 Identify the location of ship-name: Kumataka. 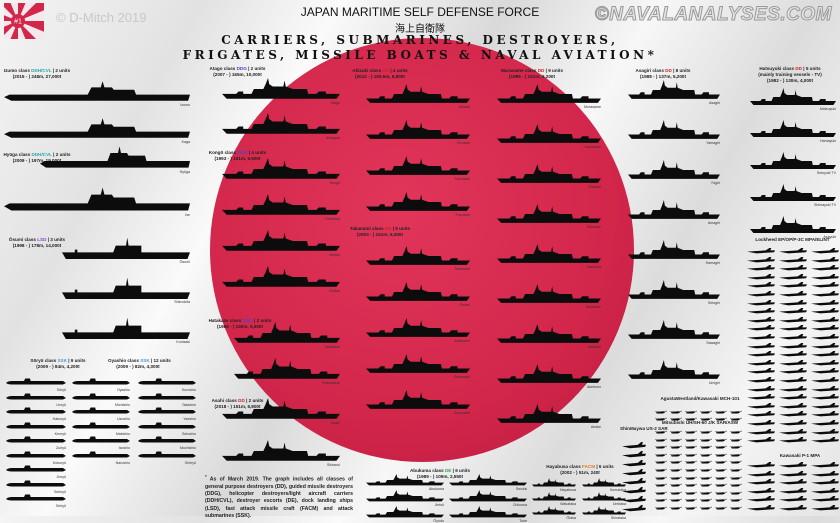
(617, 490).